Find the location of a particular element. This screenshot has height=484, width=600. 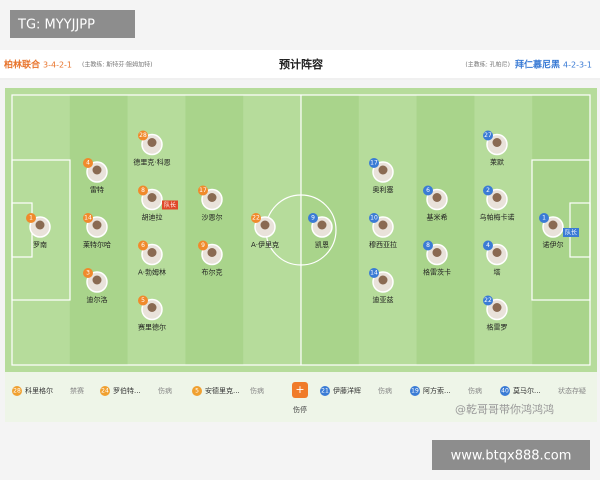

absence-icon is located at coordinates (300, 390).